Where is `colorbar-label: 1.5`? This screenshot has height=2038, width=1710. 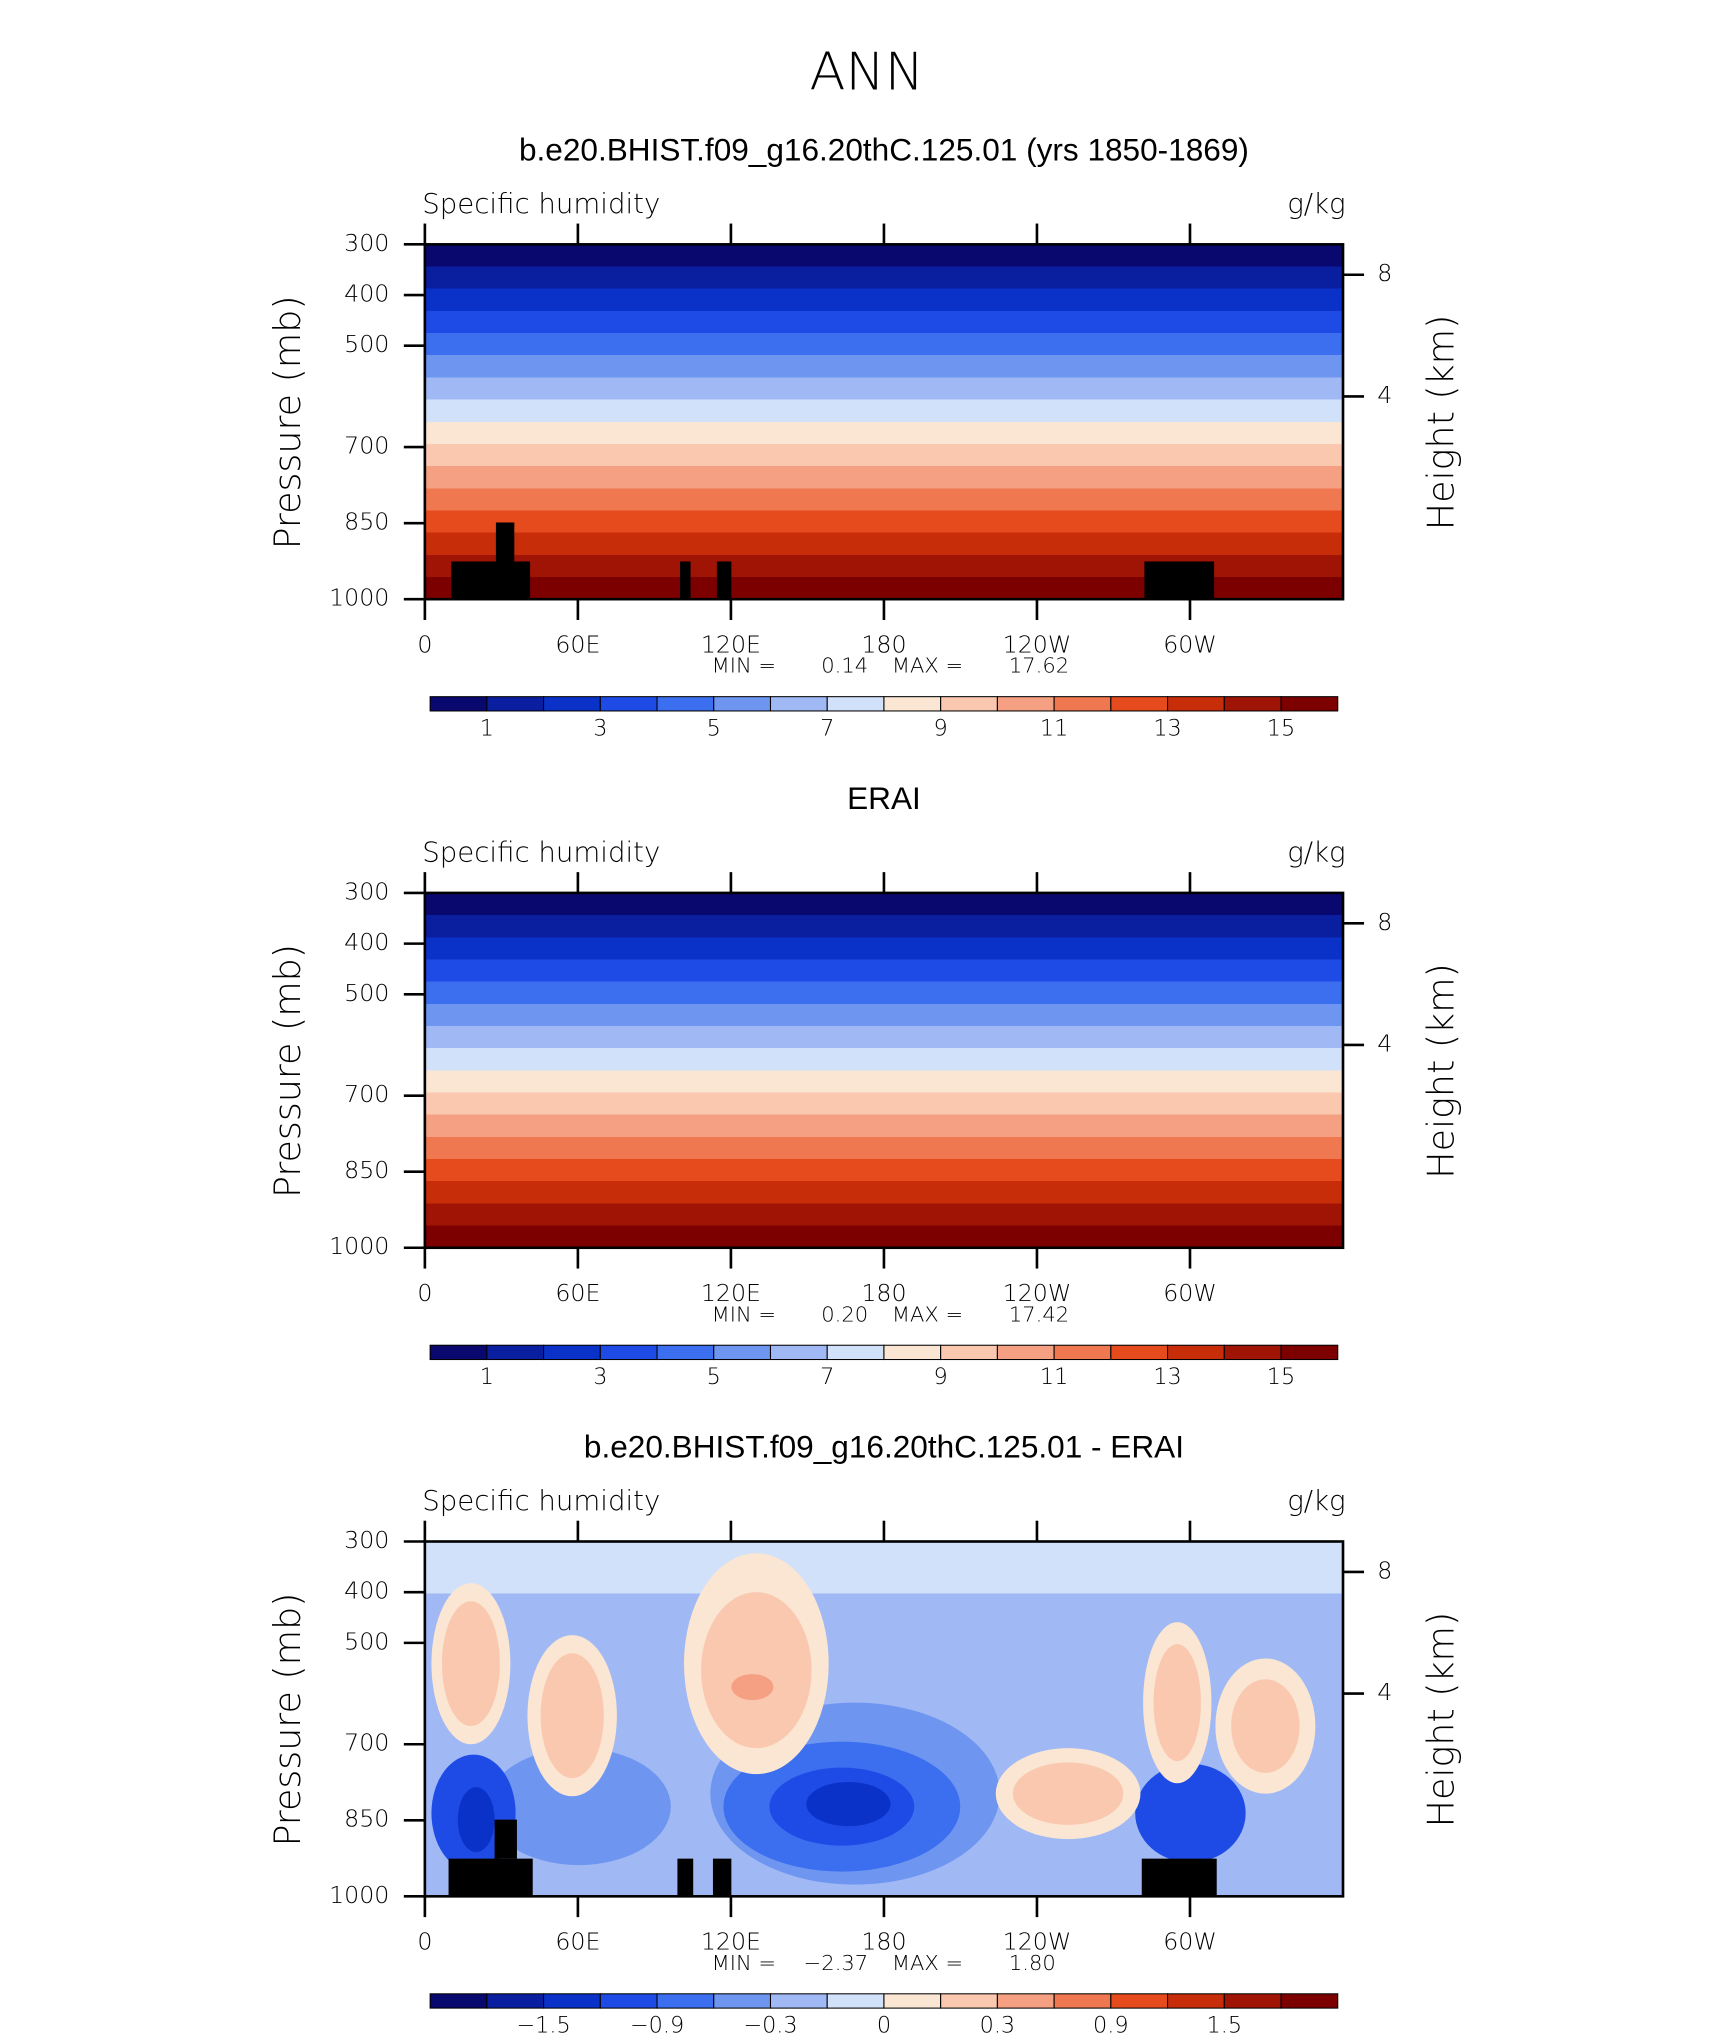
colorbar-label: 1.5 is located at coordinates (1225, 2025).